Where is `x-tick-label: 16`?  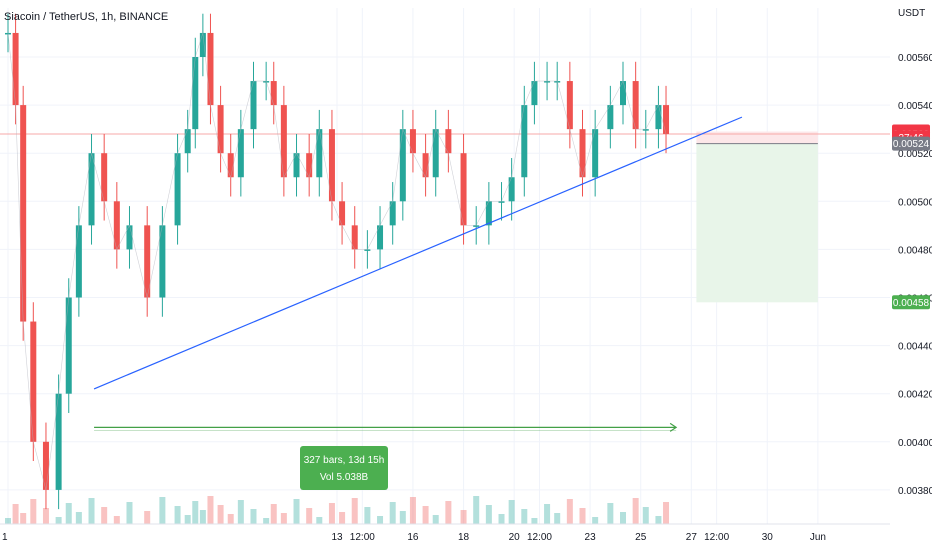
x-tick-label: 16 is located at coordinates (413, 537).